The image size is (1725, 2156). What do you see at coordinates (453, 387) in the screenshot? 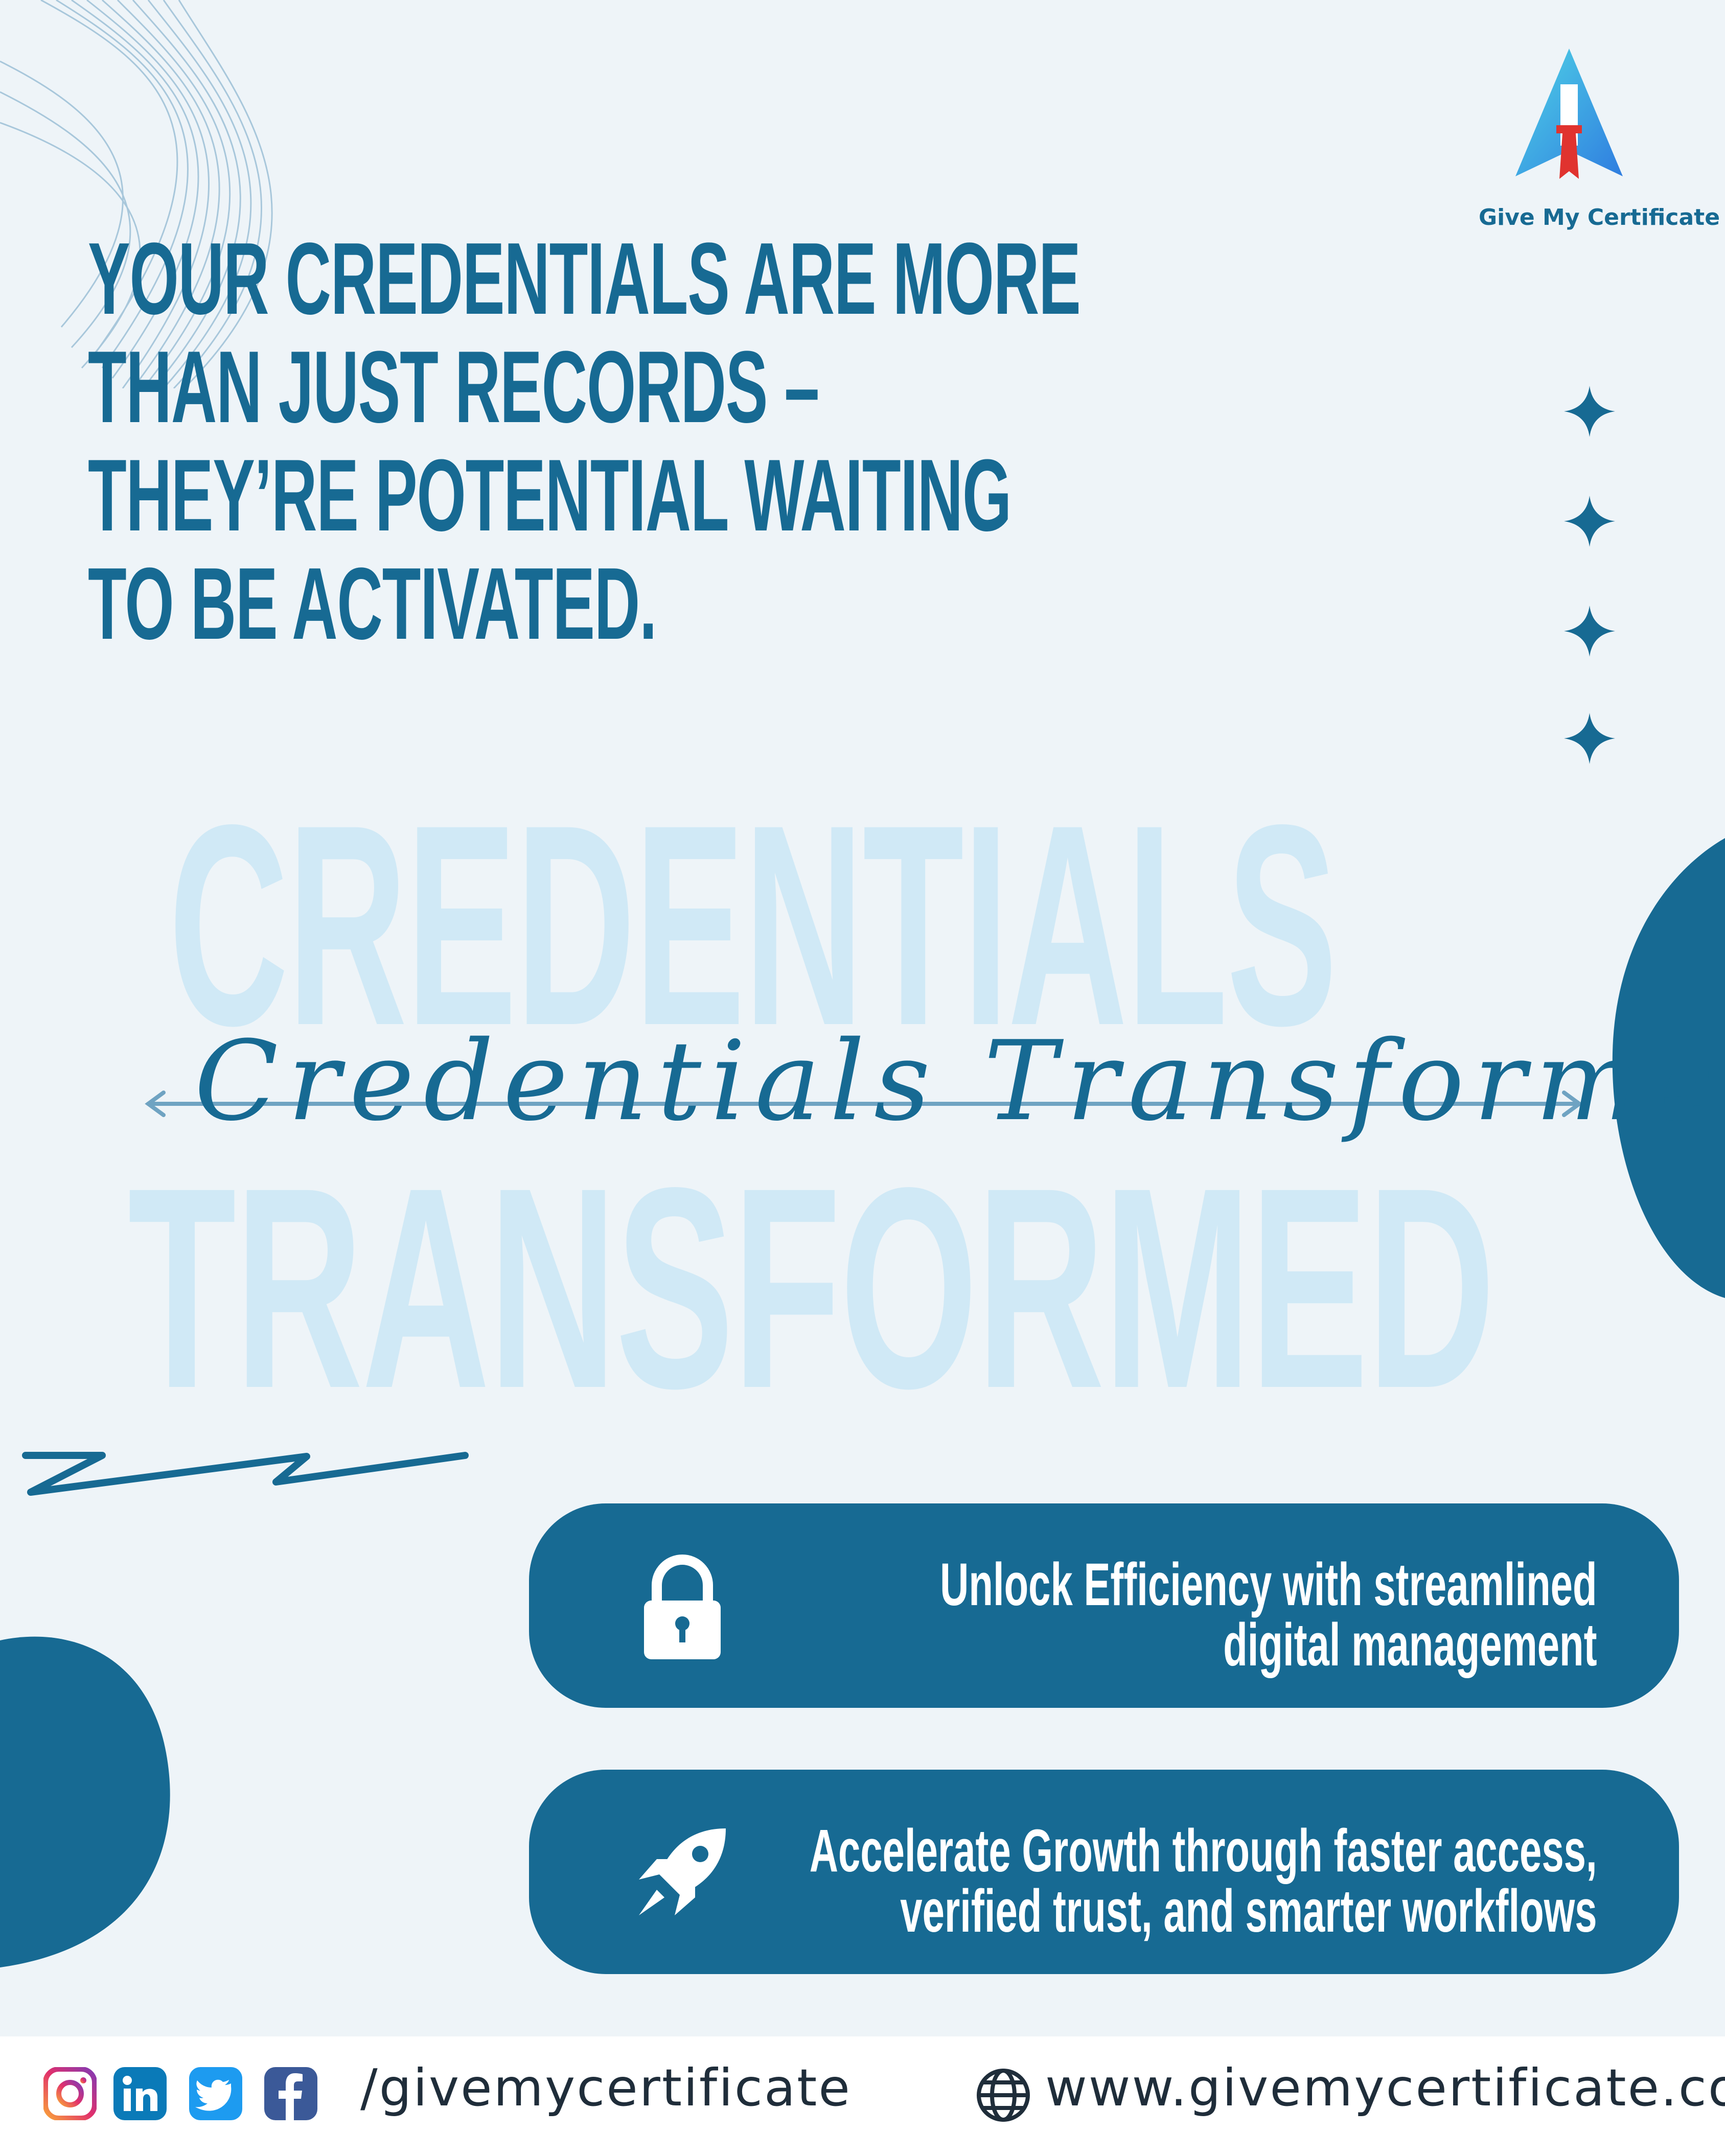
I see `headline-line: THAN JUST RECORDS –` at bounding box center [453, 387].